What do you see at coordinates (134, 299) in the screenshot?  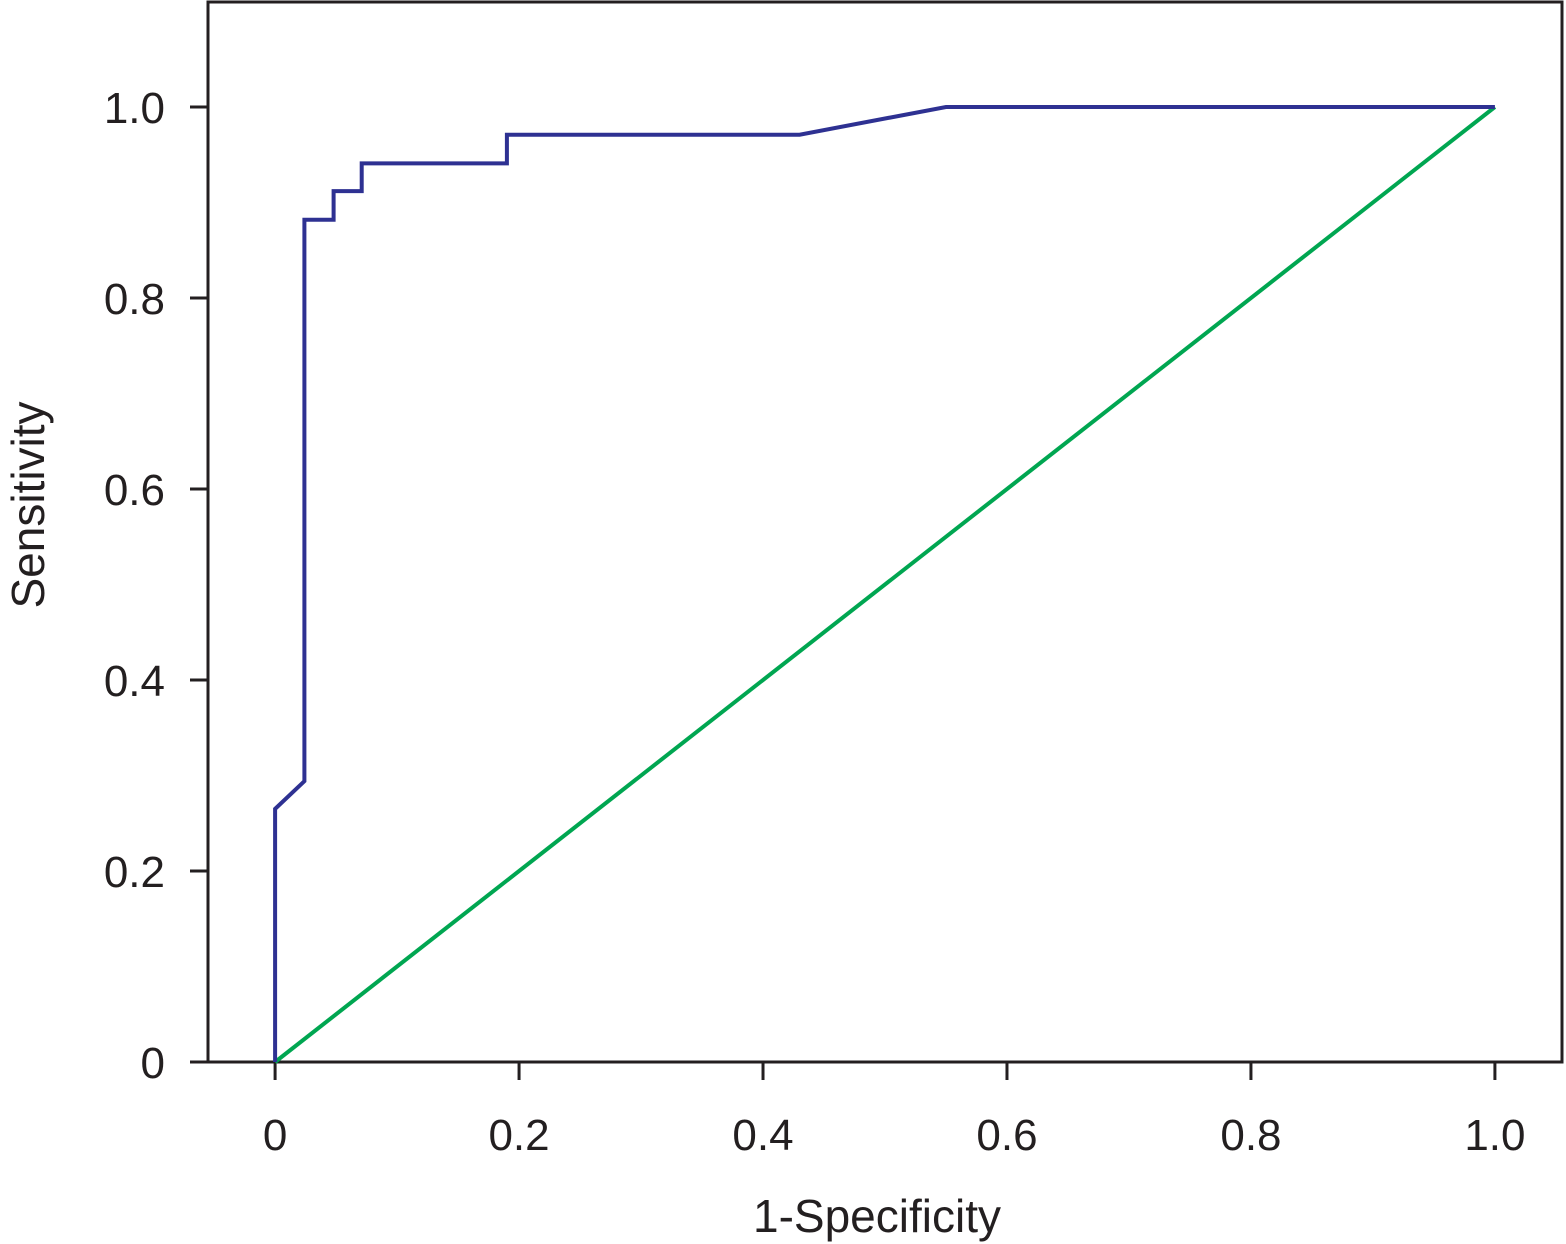 I see `y-tick-label: 0.8` at bounding box center [134, 299].